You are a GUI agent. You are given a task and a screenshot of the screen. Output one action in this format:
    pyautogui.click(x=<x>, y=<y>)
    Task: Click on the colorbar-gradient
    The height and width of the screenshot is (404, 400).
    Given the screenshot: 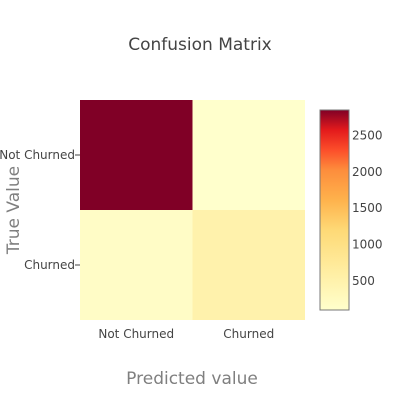 What is the action you would take?
    pyautogui.click(x=334, y=210)
    